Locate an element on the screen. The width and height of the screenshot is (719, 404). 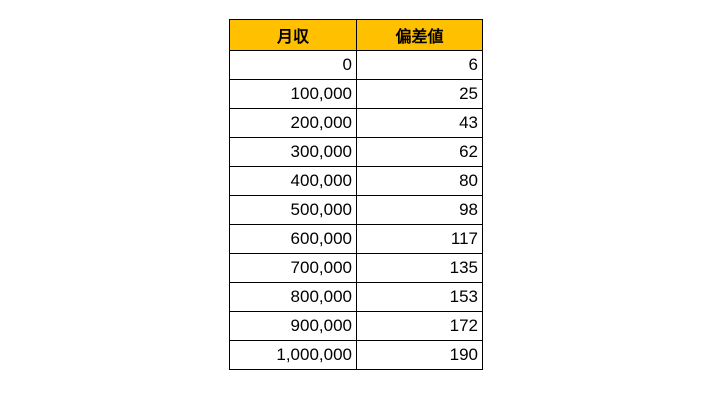
deviation-value-cell: 25 is located at coordinates (419, 94).